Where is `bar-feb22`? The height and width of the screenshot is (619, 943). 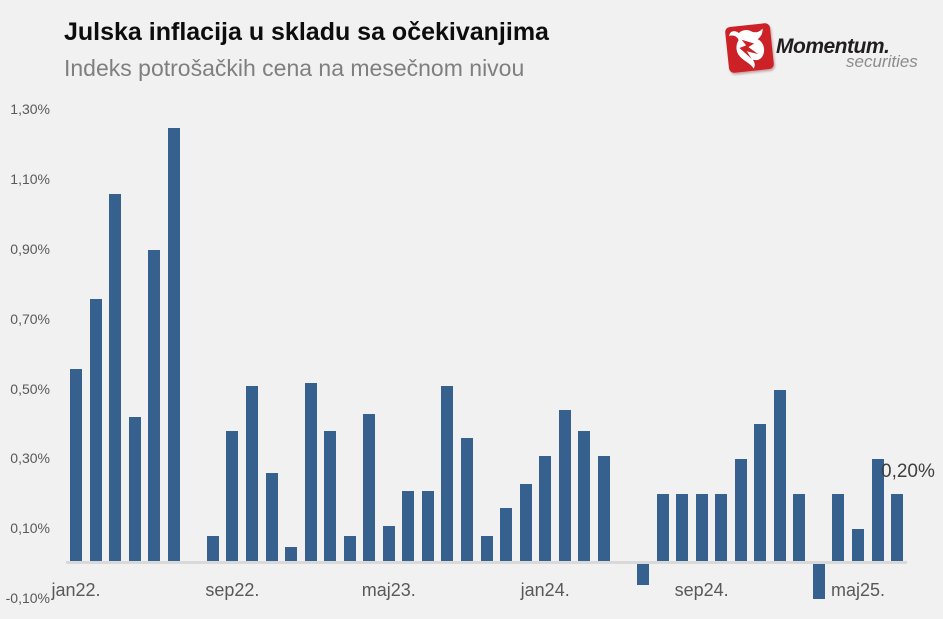 bar-feb22 is located at coordinates (95, 431).